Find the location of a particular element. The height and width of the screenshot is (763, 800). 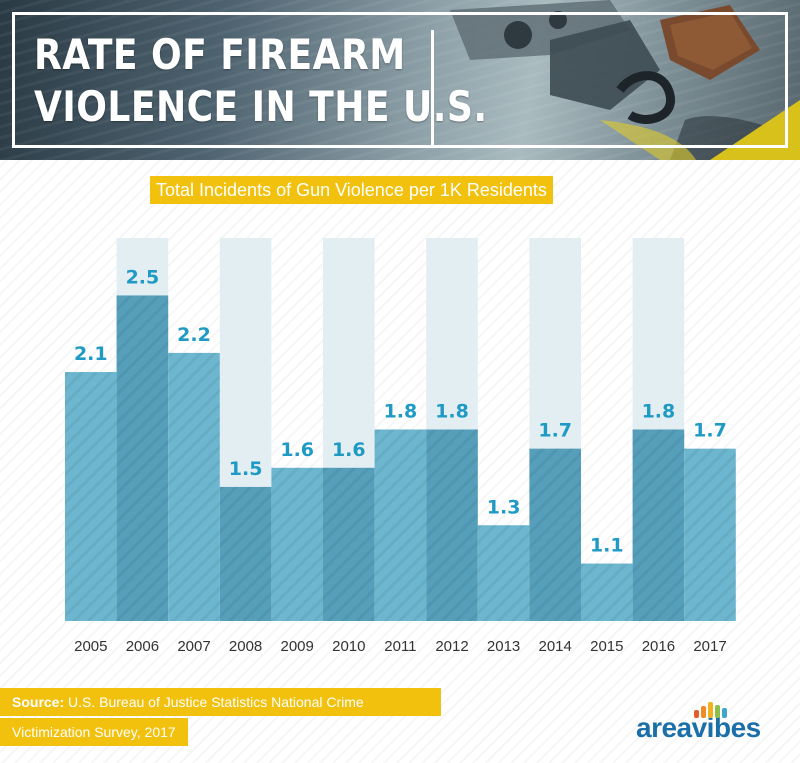

bar-texture-2007 is located at coordinates (194, 486).